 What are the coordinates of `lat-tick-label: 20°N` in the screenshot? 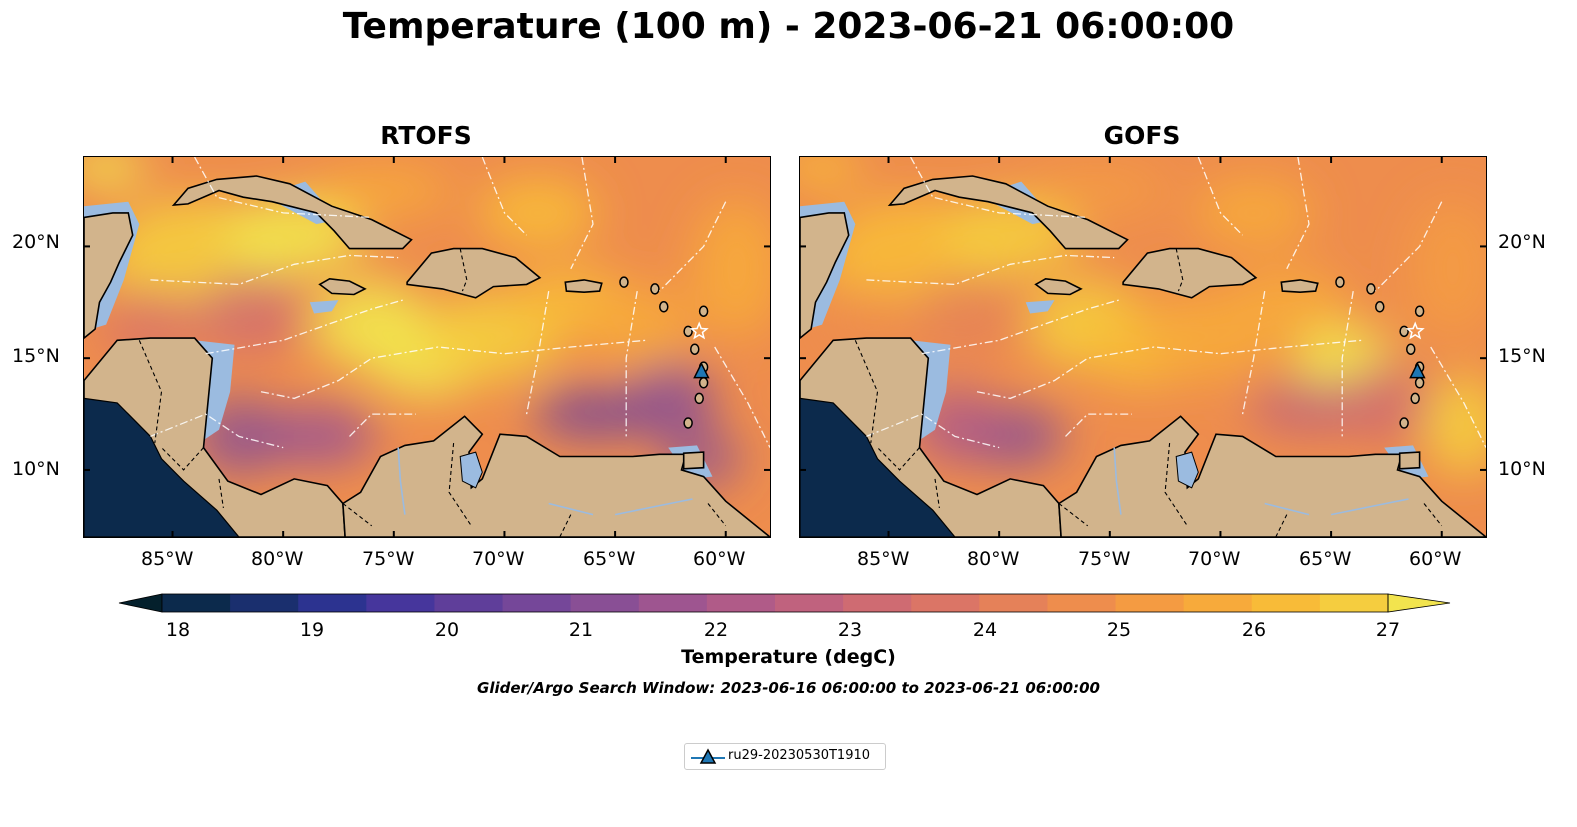 It's located at (1522, 242).